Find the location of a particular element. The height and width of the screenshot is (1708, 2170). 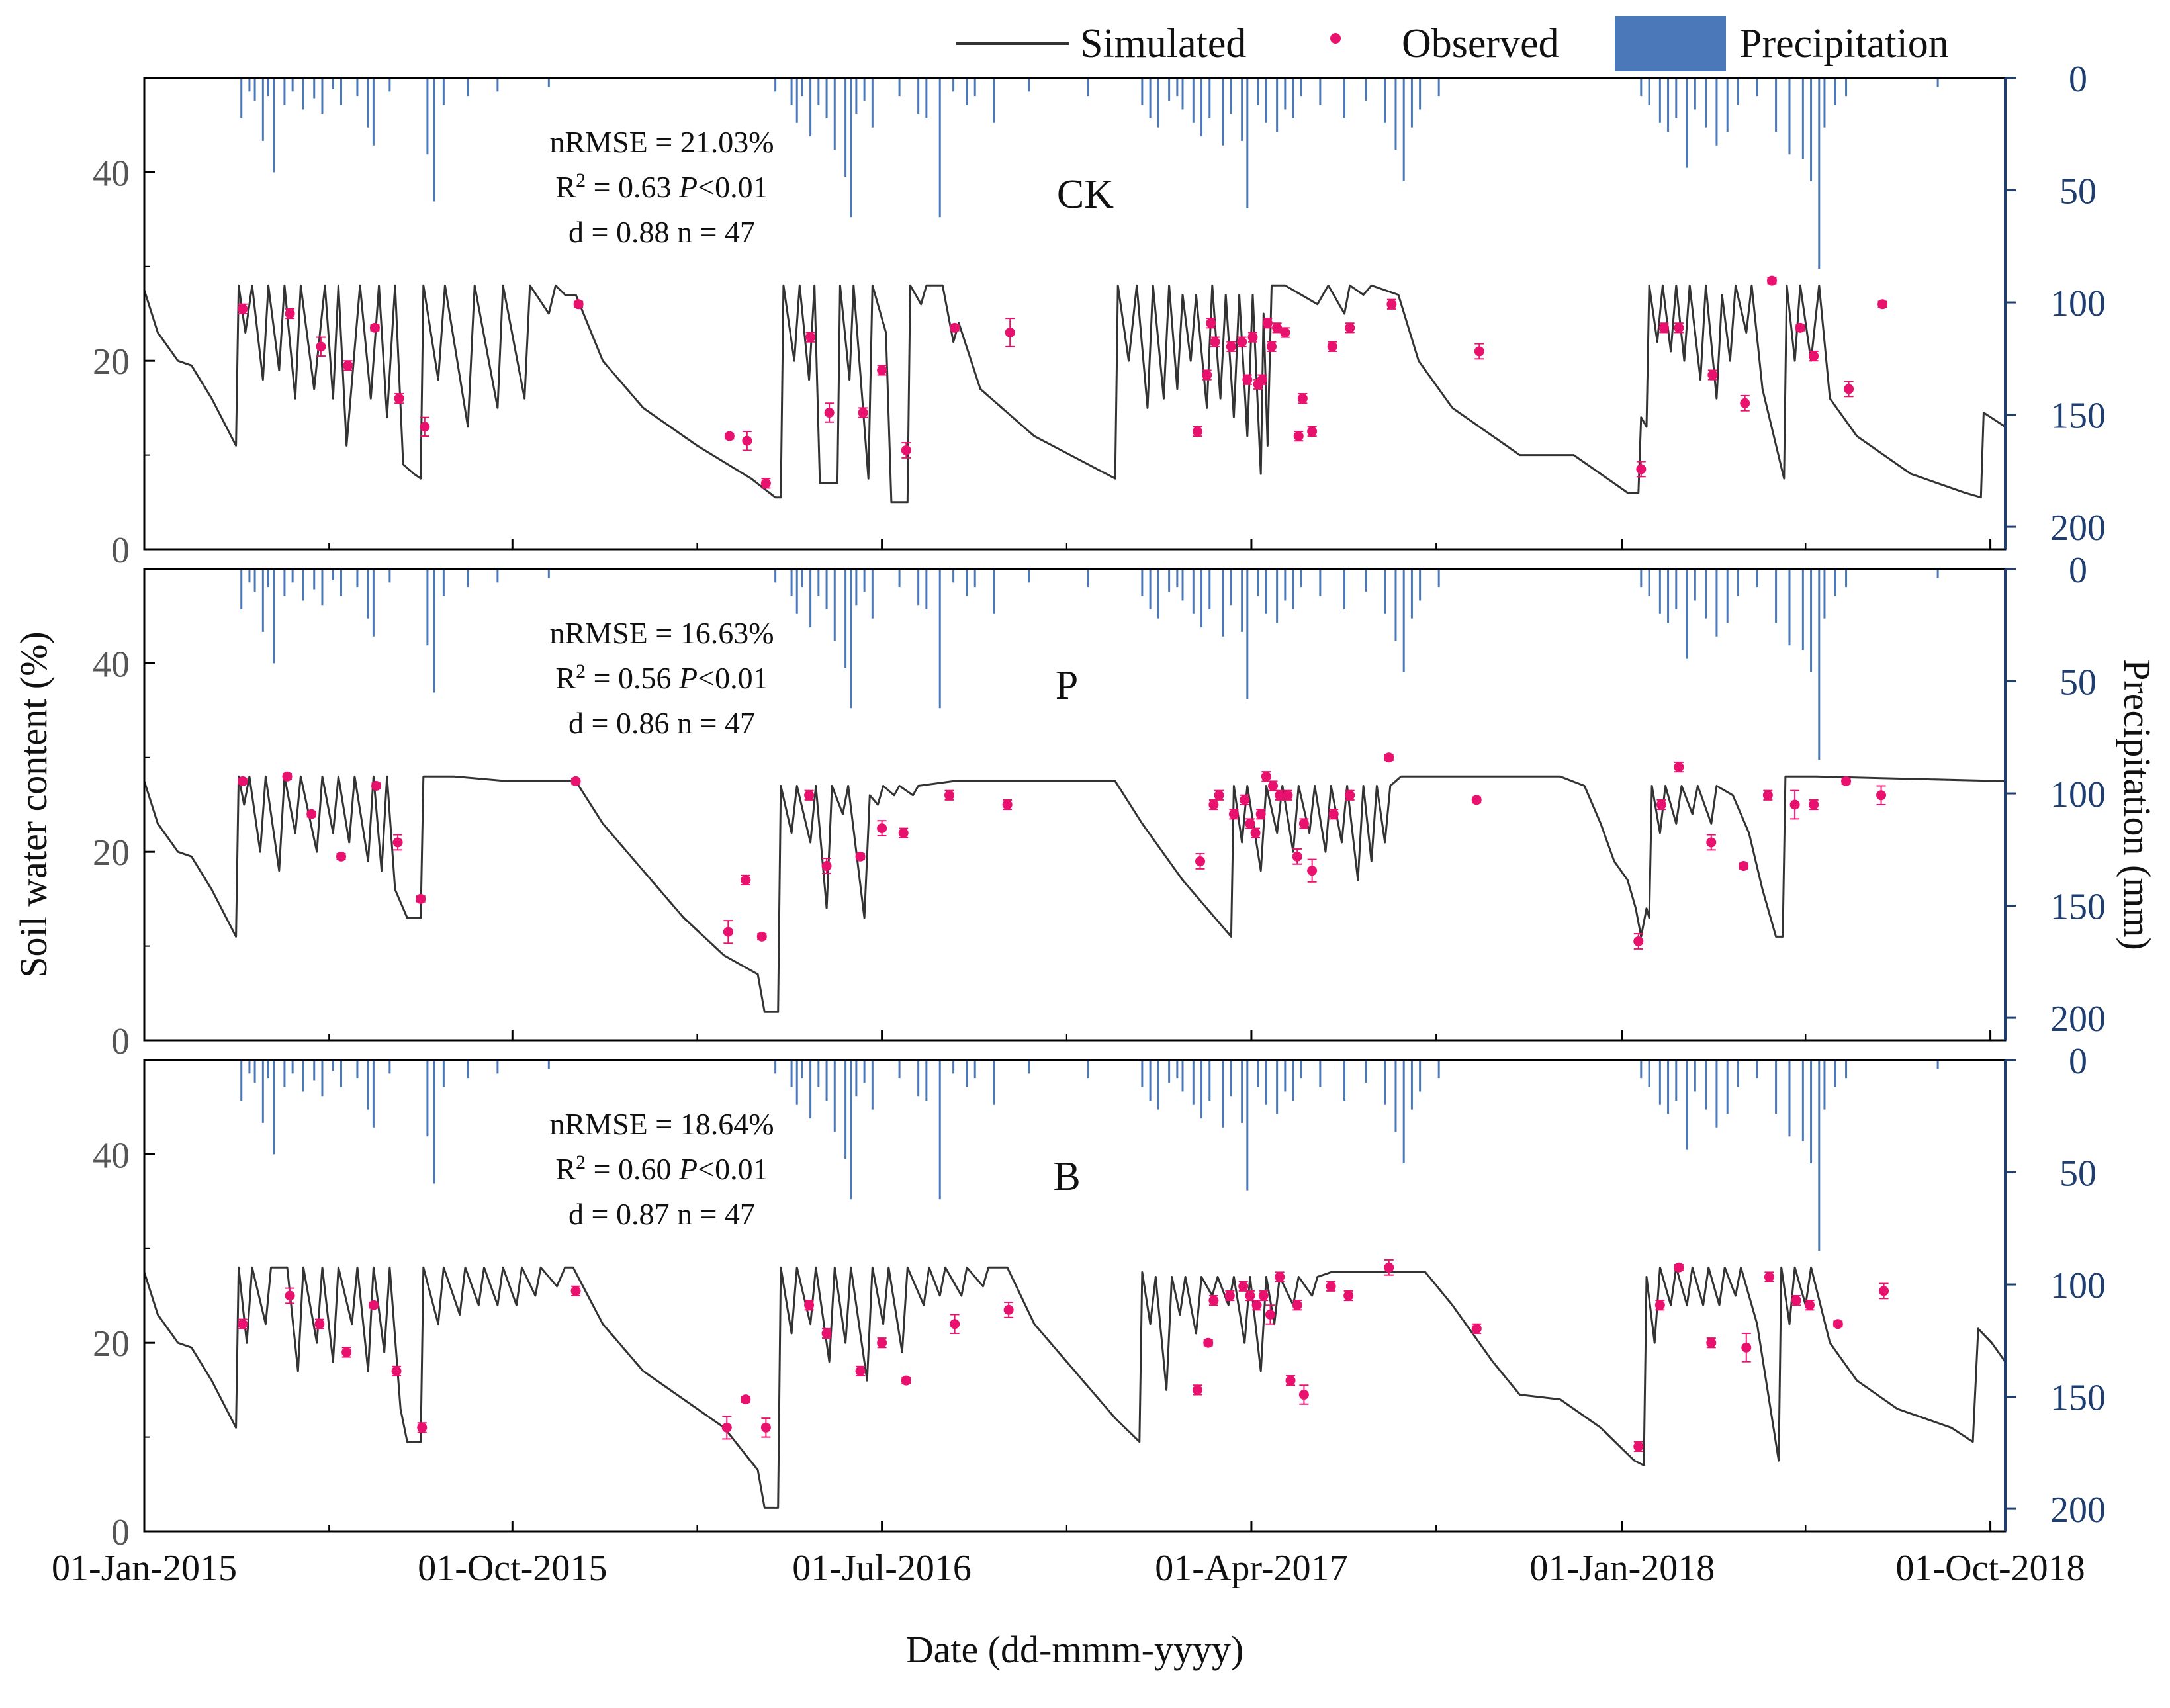

simulated-line-ck is located at coordinates (1074, 394).